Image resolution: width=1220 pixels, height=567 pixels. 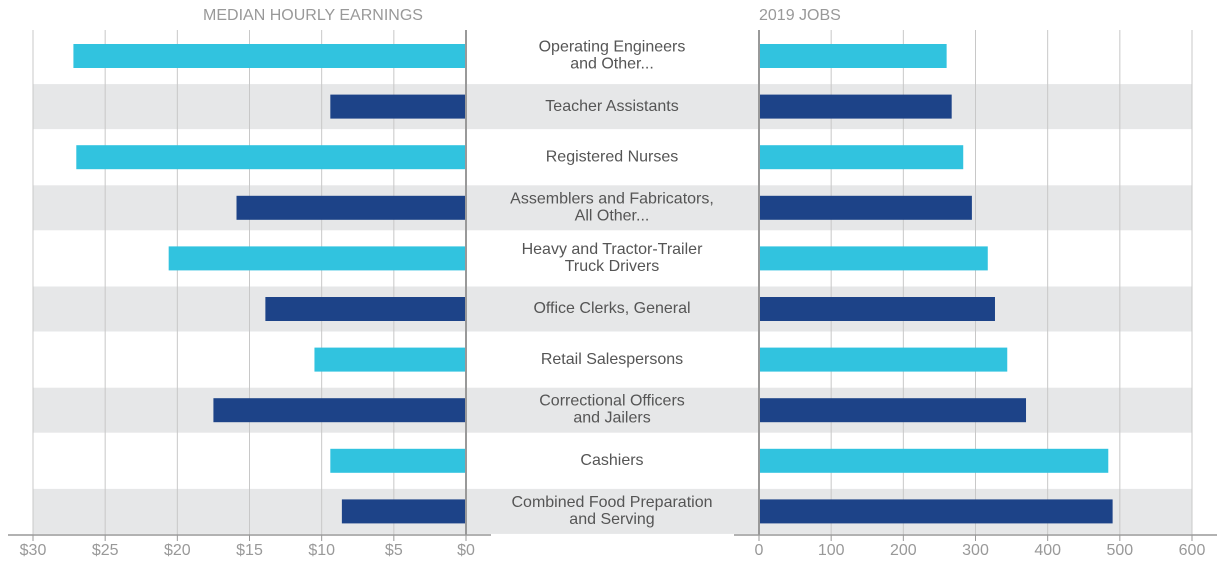 What do you see at coordinates (612, 410) in the screenshot?
I see `category-label: Correctional Officers and Jailers` at bounding box center [612, 410].